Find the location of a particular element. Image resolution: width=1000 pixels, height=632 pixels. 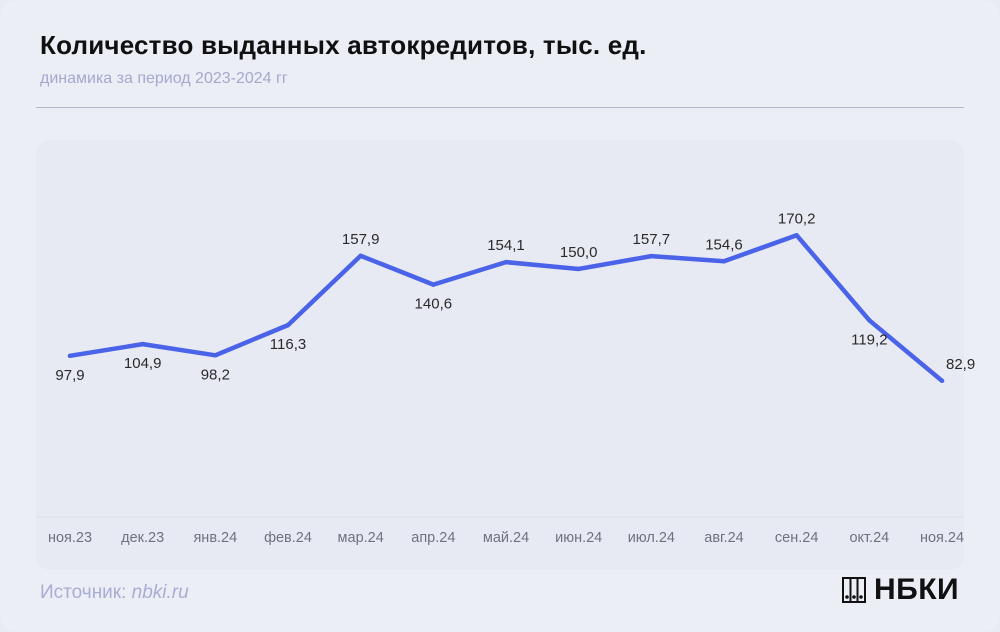

x-tick-label: июл.24 is located at coordinates (651, 538).